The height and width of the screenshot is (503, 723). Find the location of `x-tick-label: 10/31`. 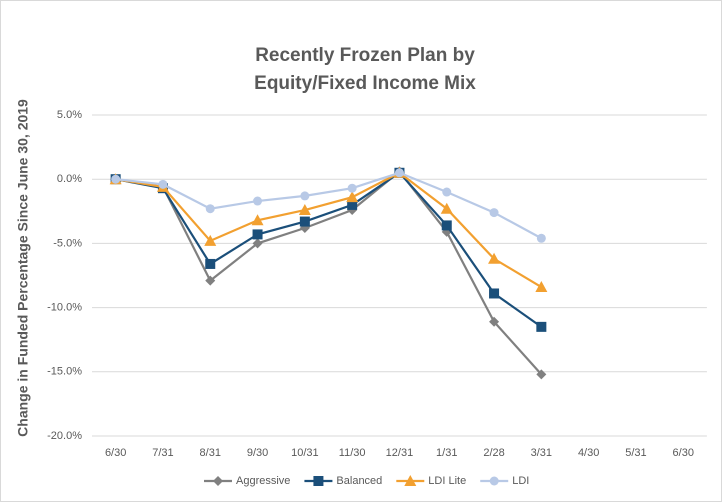

x-tick-label: 10/31 is located at coordinates (305, 453).